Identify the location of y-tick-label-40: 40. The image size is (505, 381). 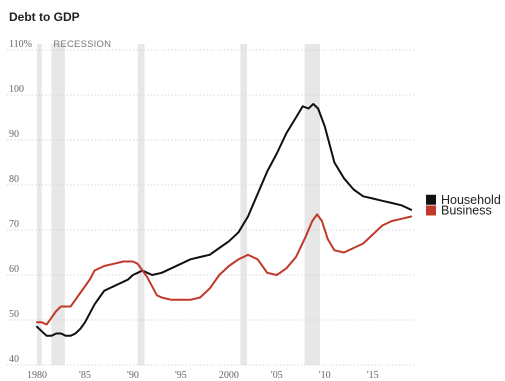
(14, 359).